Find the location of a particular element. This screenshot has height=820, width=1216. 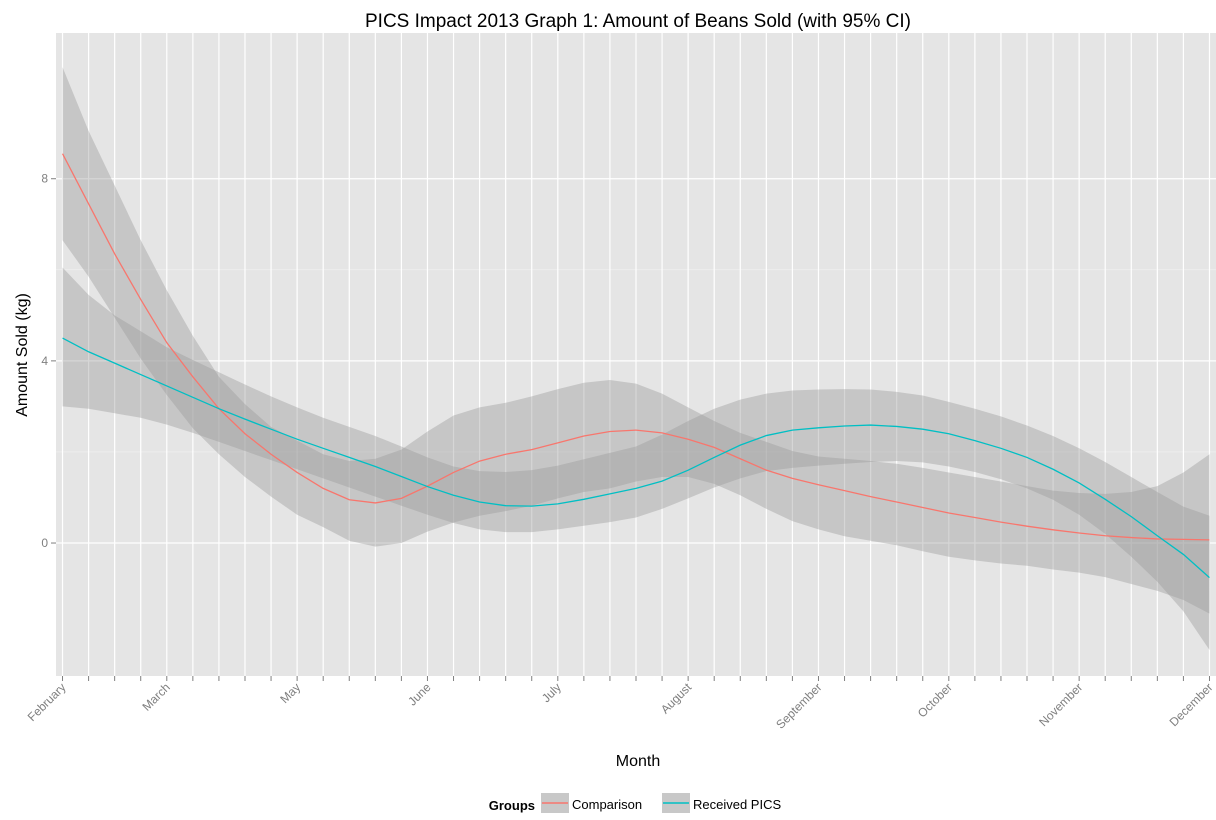

y-tick-label: 4 is located at coordinates (44, 361).